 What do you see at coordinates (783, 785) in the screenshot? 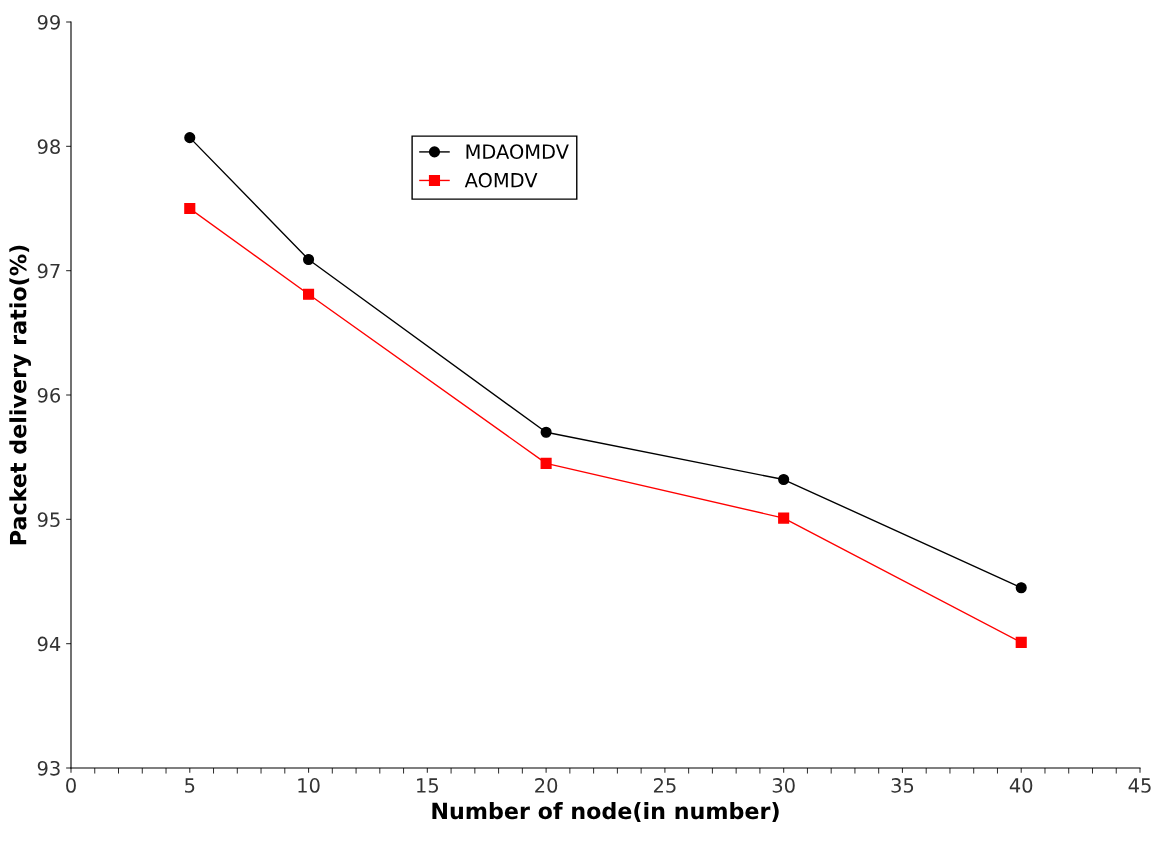
I see `x-tick-label: 30` at bounding box center [783, 785].